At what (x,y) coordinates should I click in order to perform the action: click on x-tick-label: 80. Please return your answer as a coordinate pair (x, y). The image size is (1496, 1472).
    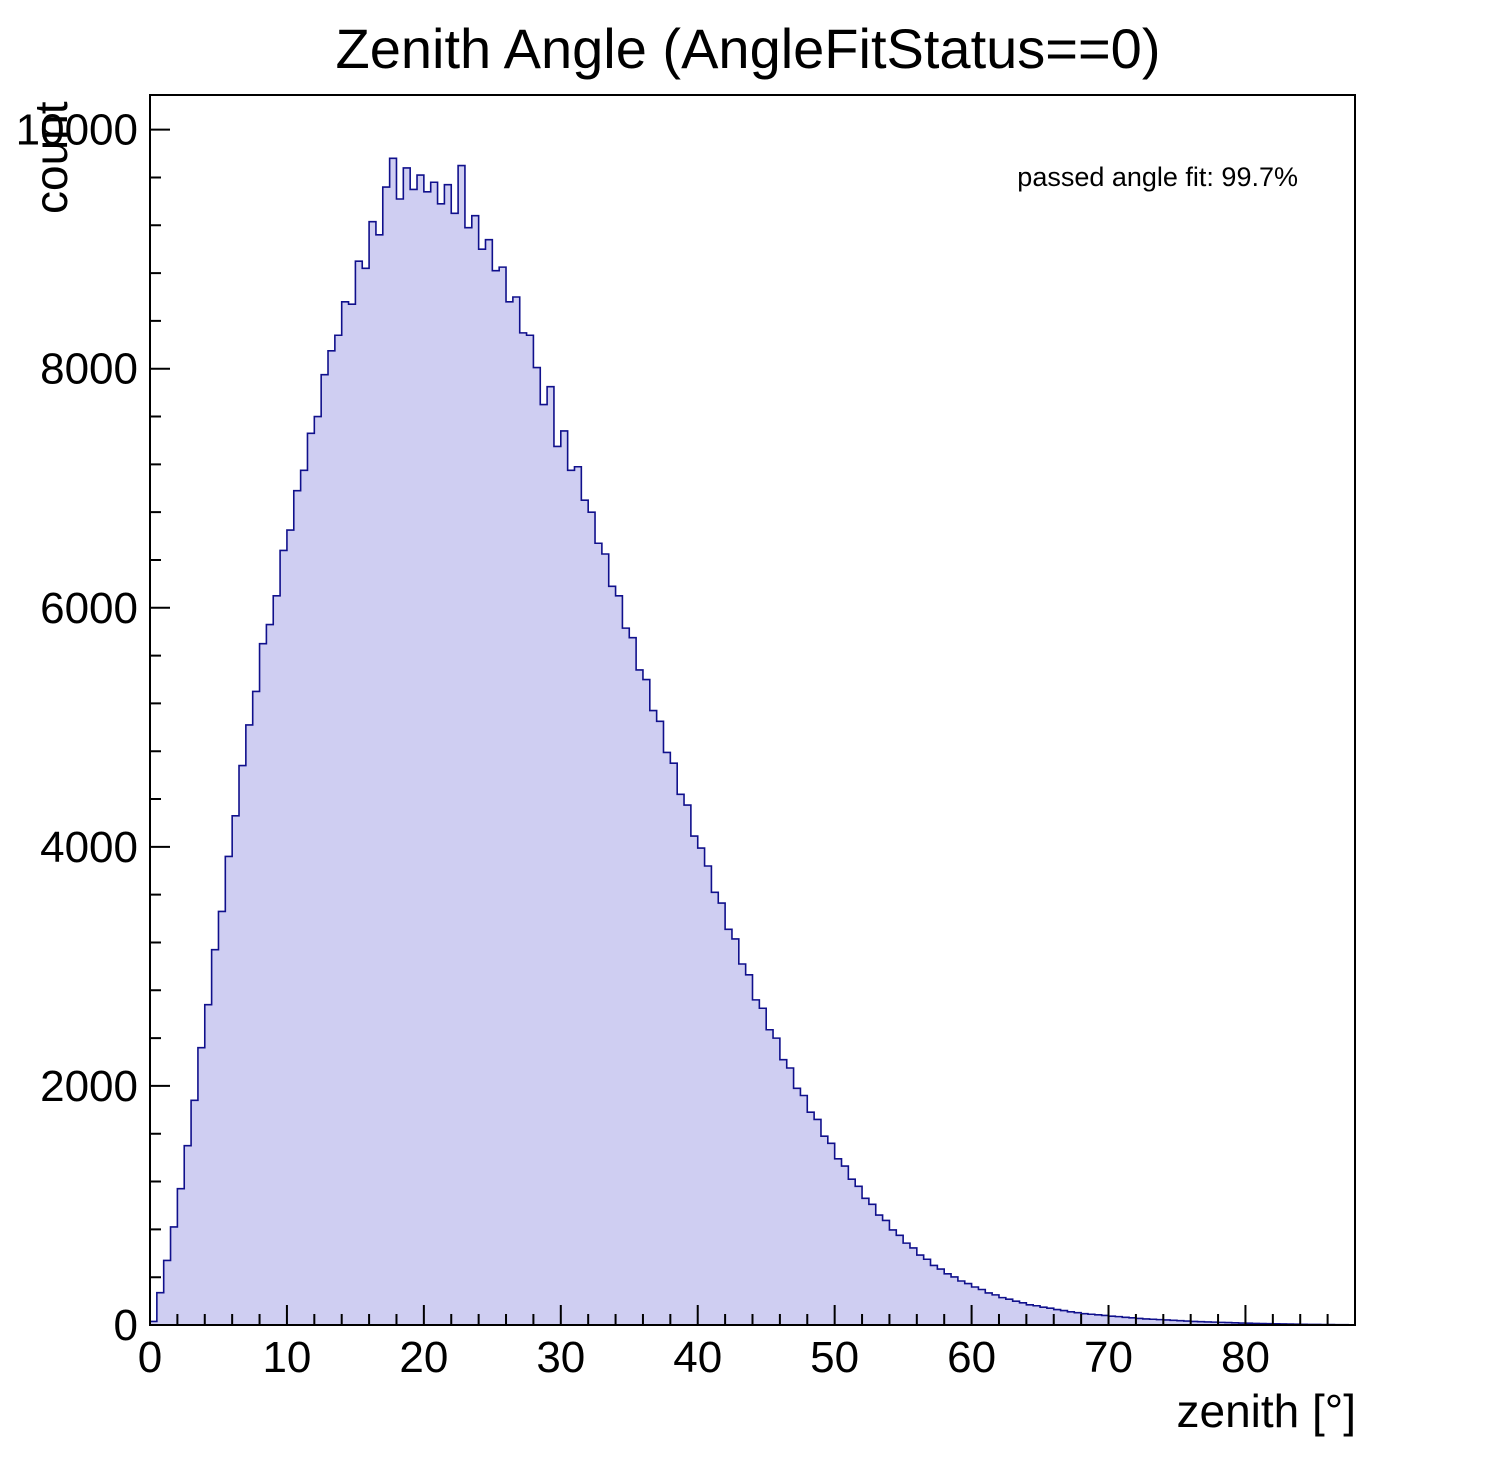
    Looking at the image, I should click on (1245, 1357).